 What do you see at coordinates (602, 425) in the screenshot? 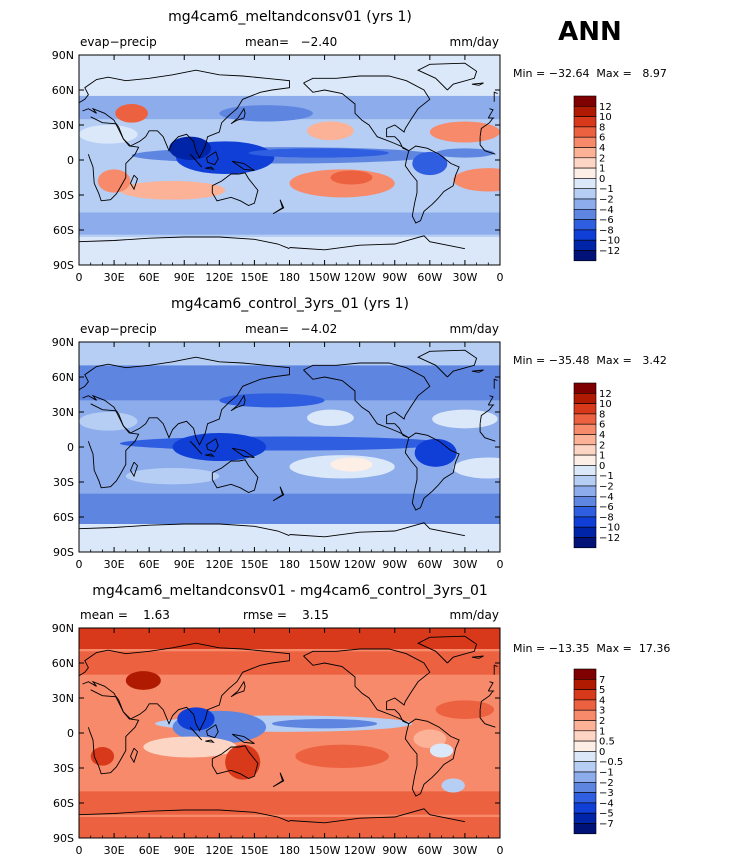
I see `colorbar-label: 6` at bounding box center [602, 425].